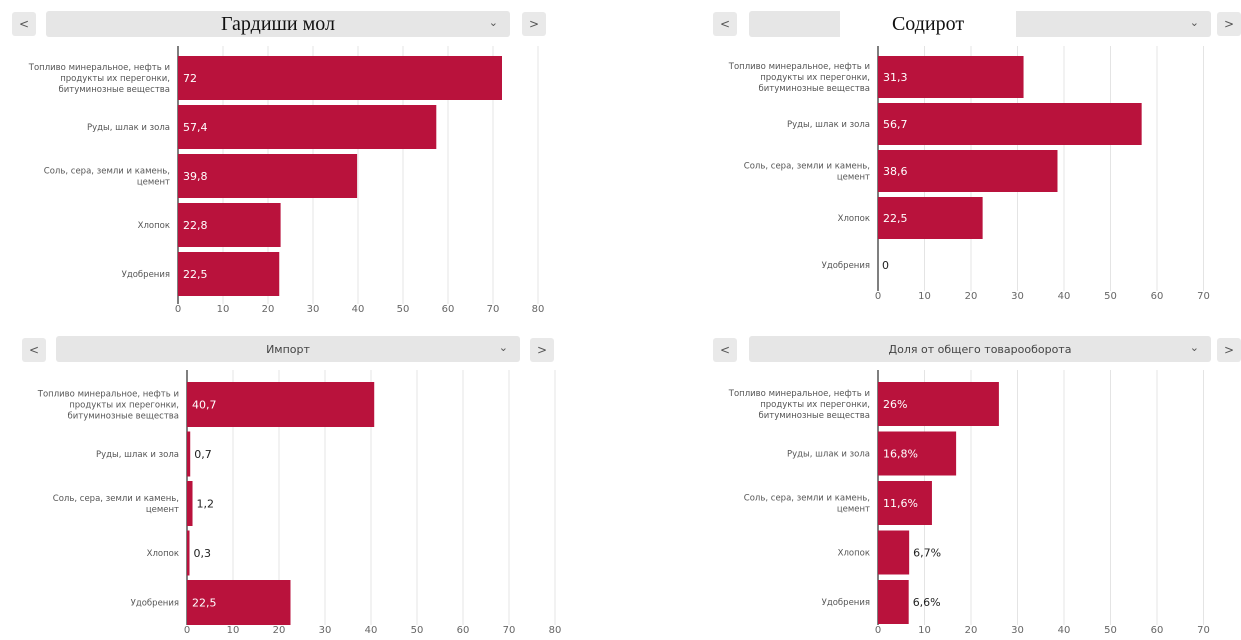 The image size is (1241, 640). I want to click on x-tick-label: 80, so click(555, 630).